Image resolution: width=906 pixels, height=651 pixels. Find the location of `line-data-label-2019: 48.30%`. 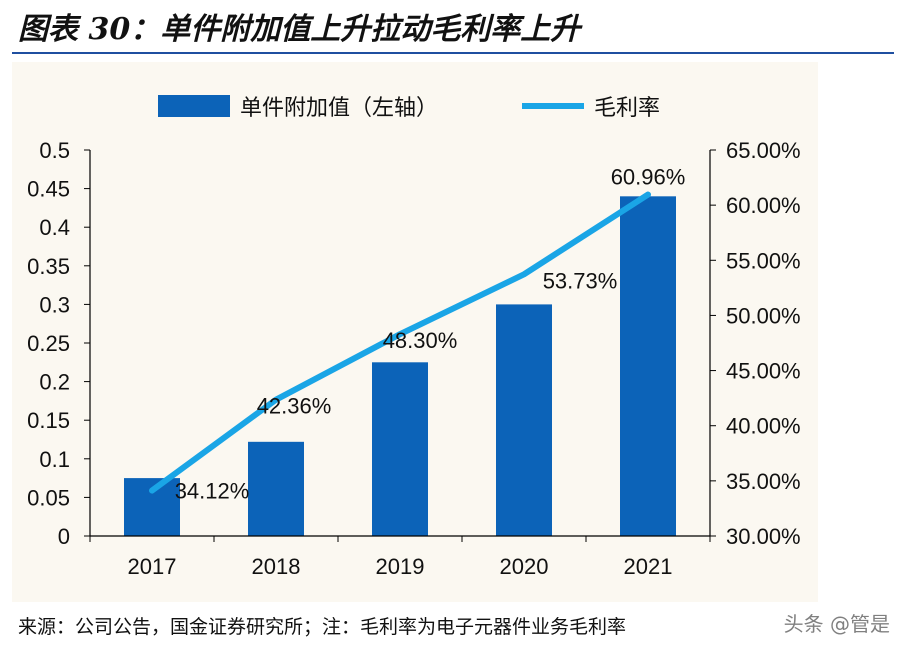

line-data-label-2019: 48.30% is located at coordinates (420, 340).